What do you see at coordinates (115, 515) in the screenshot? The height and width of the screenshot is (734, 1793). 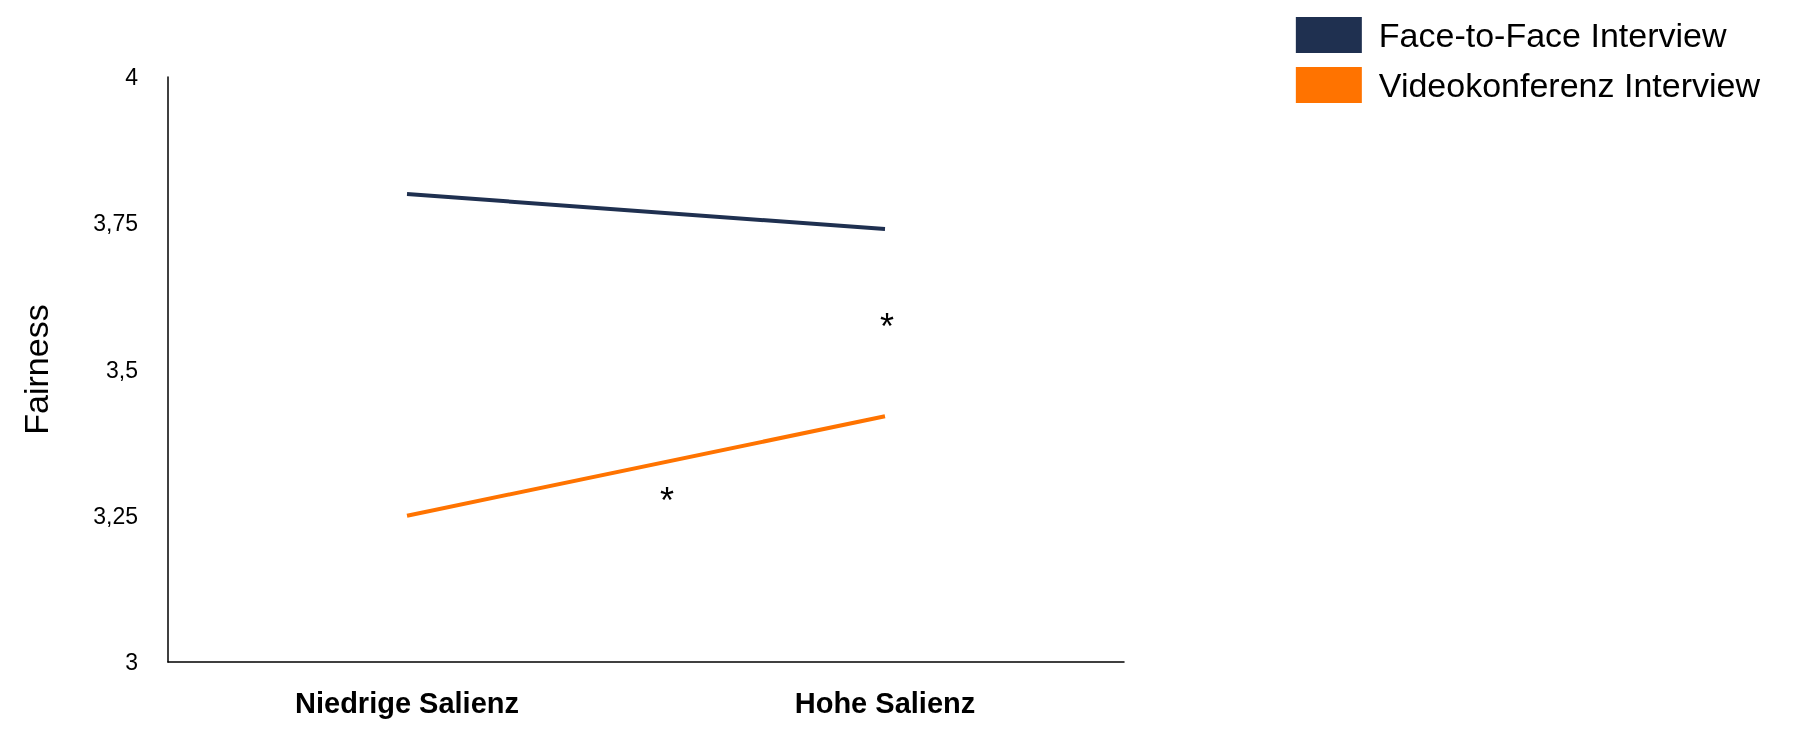 I see `y-tick-label: 3,25` at bounding box center [115, 515].